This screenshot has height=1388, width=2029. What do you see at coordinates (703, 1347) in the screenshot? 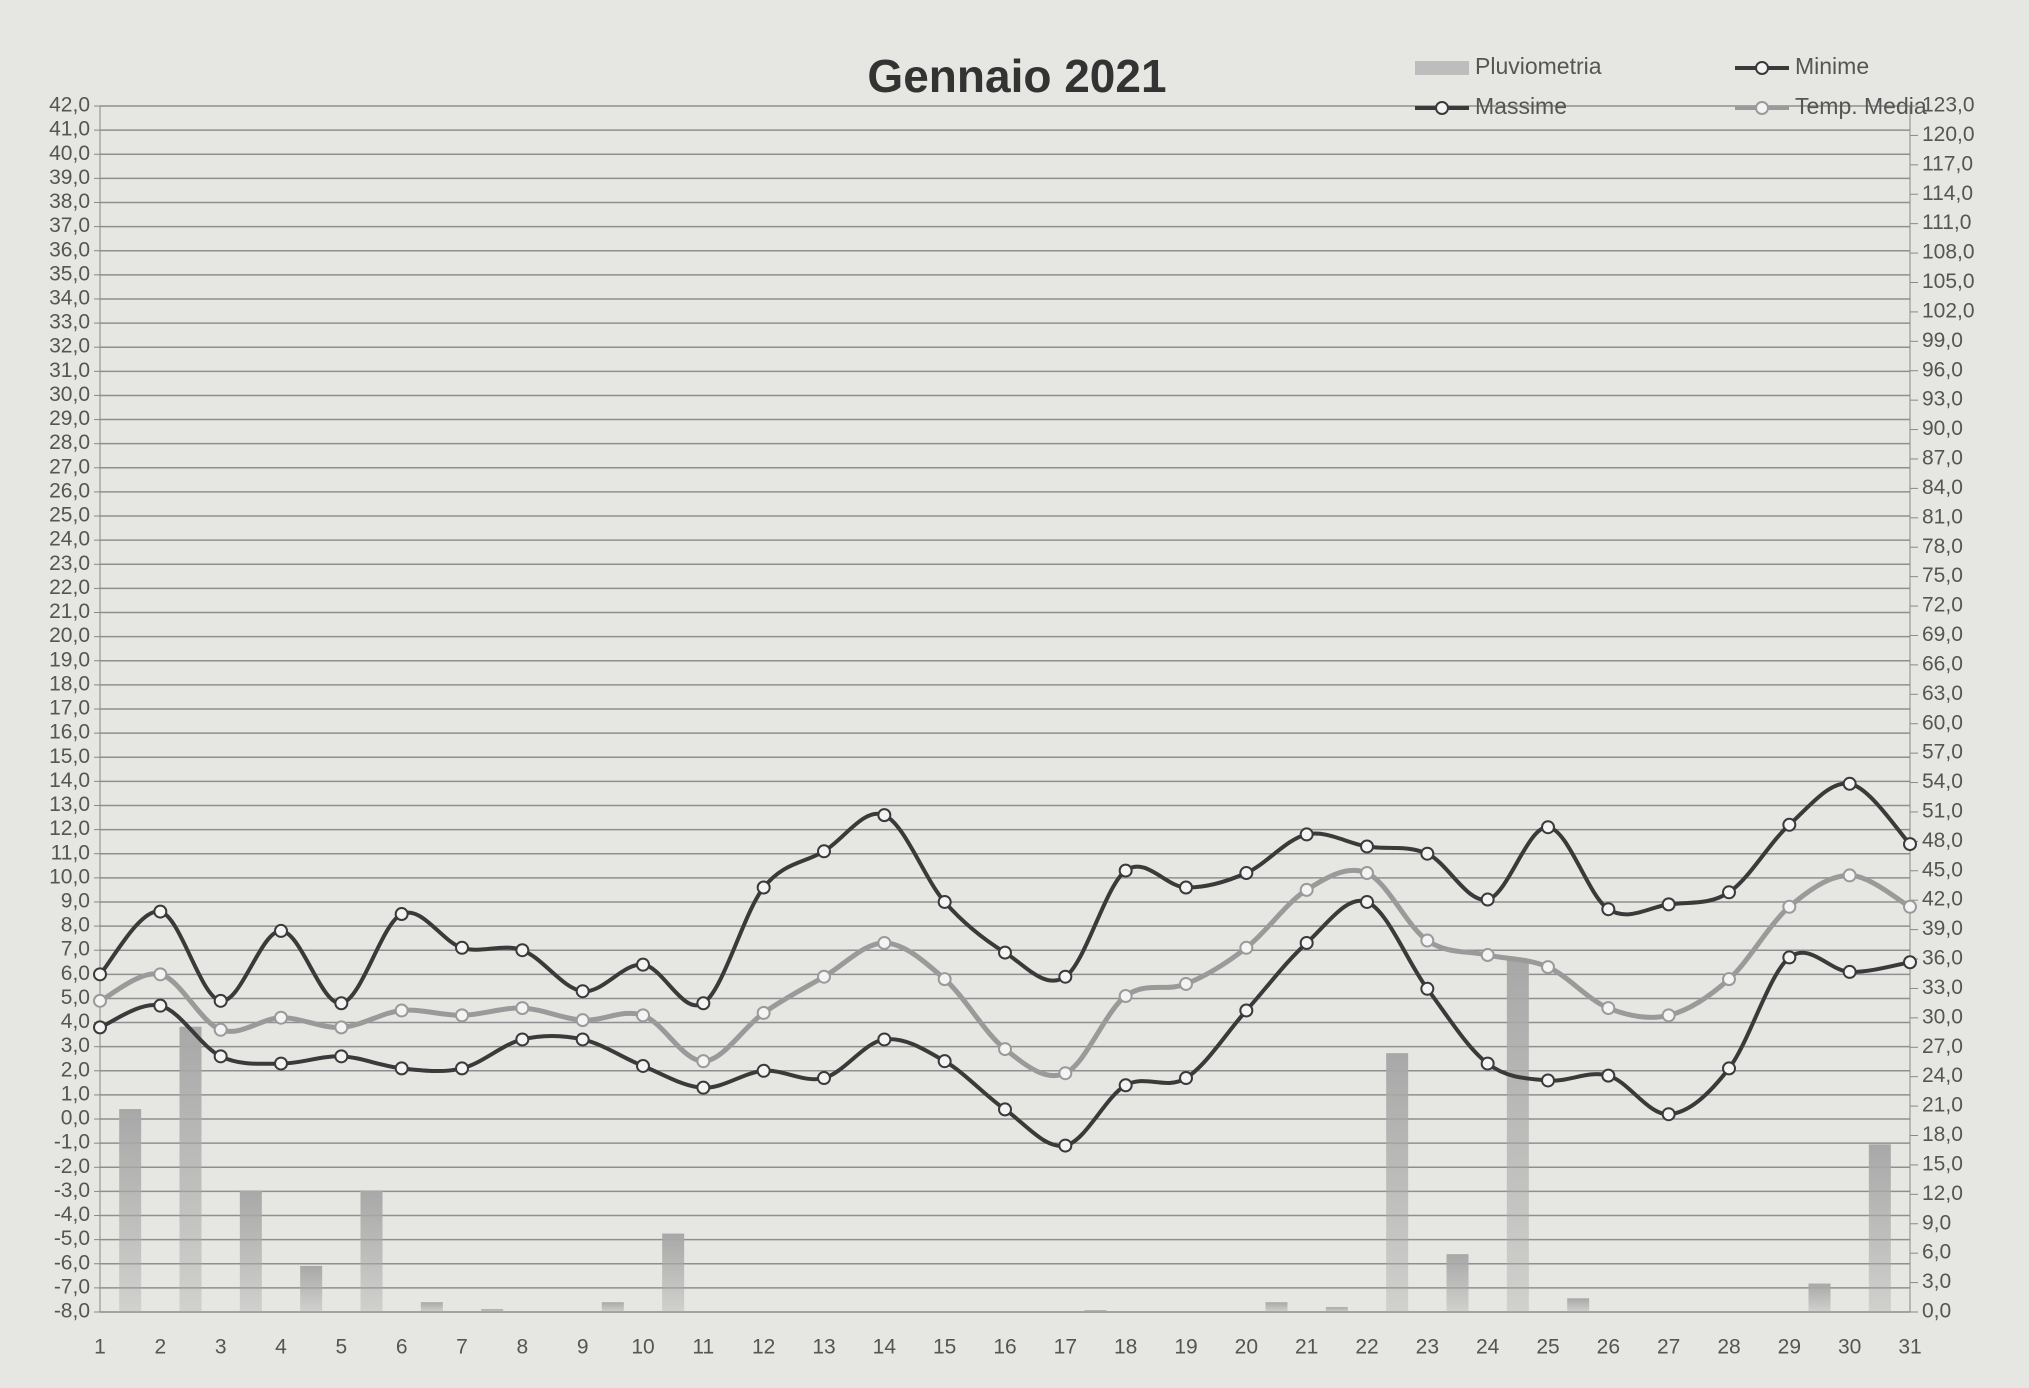
I see `x-tick-label: 11` at bounding box center [703, 1347].